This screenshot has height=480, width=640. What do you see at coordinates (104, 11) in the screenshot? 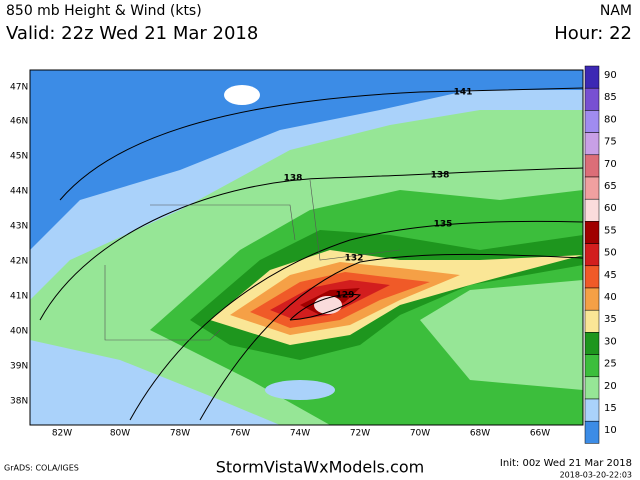
I see `title: 850 mb Height & Wind (kts)` at bounding box center [104, 11].